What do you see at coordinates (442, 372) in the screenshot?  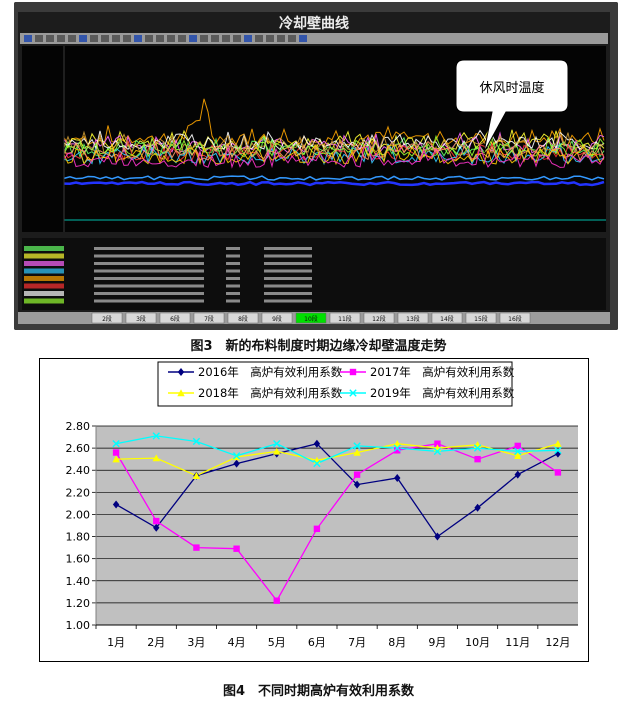 I see `legend-label: 2017年 高炉有效利用系数` at bounding box center [442, 372].